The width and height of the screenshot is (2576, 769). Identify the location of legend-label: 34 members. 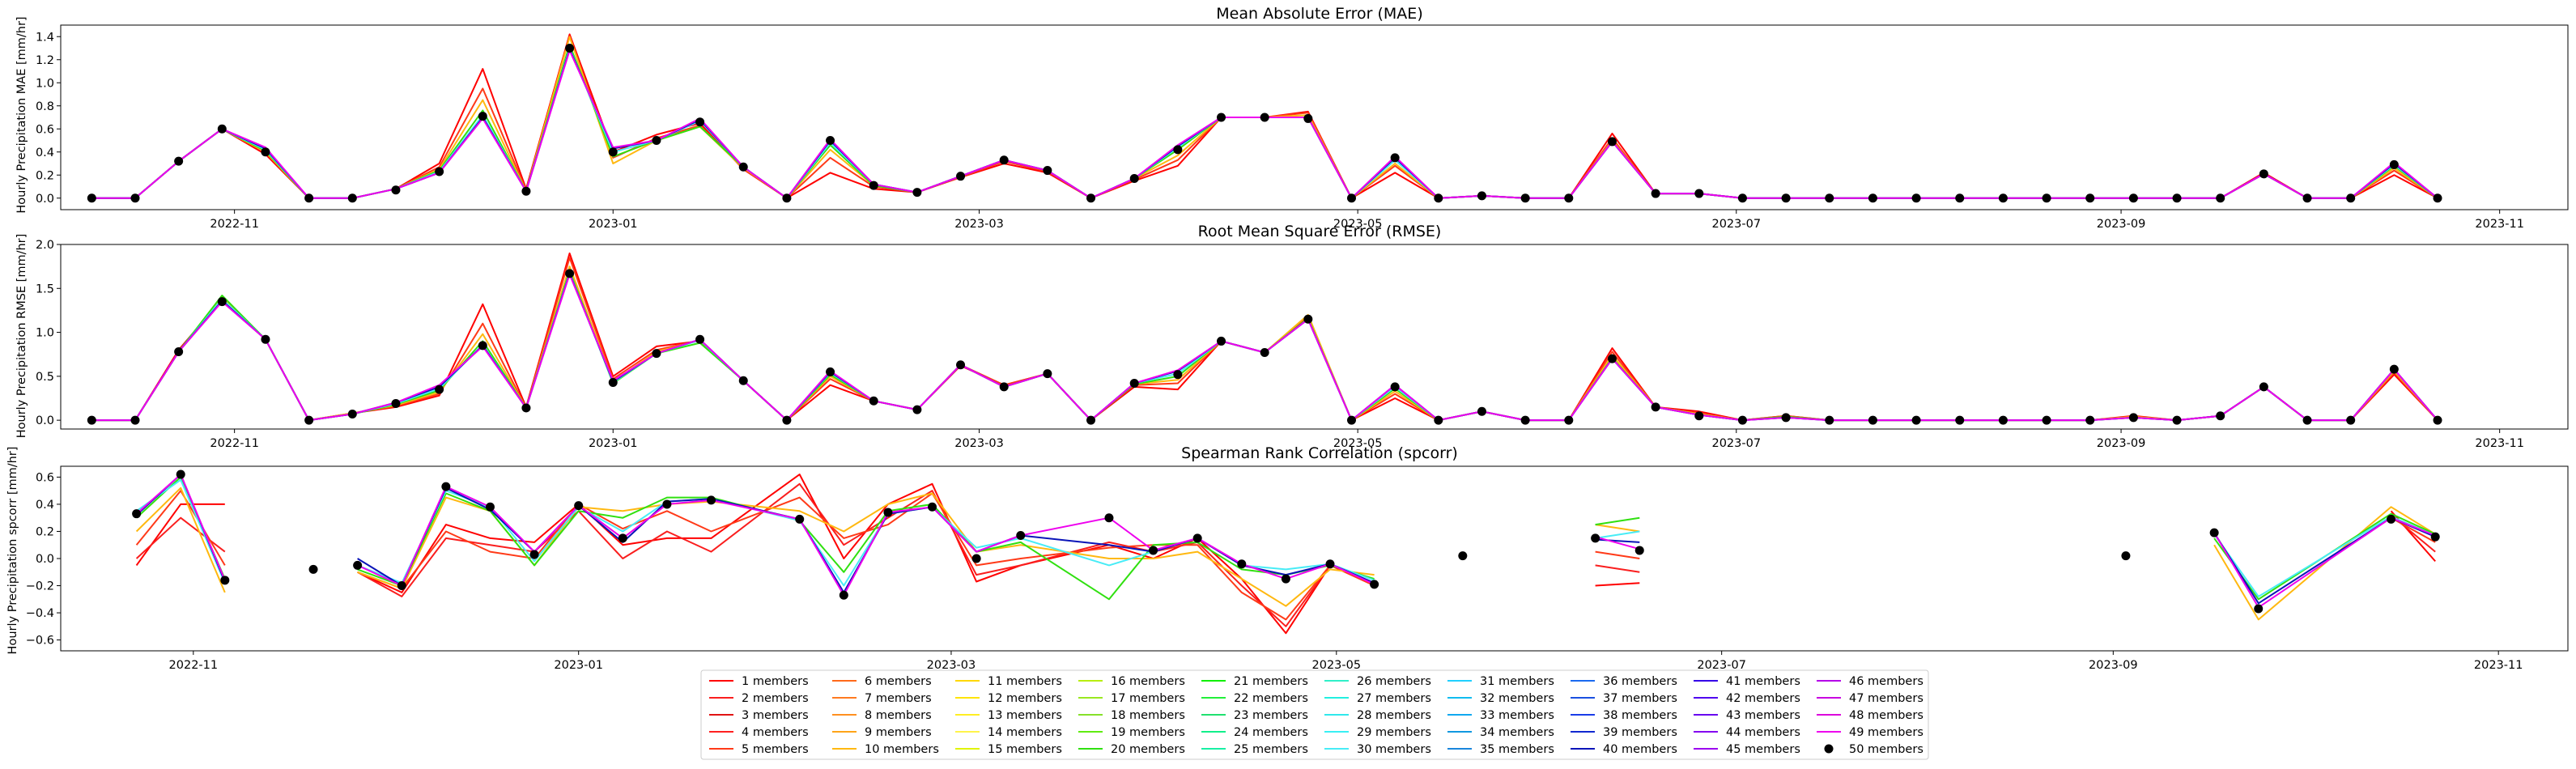
(1517, 733).